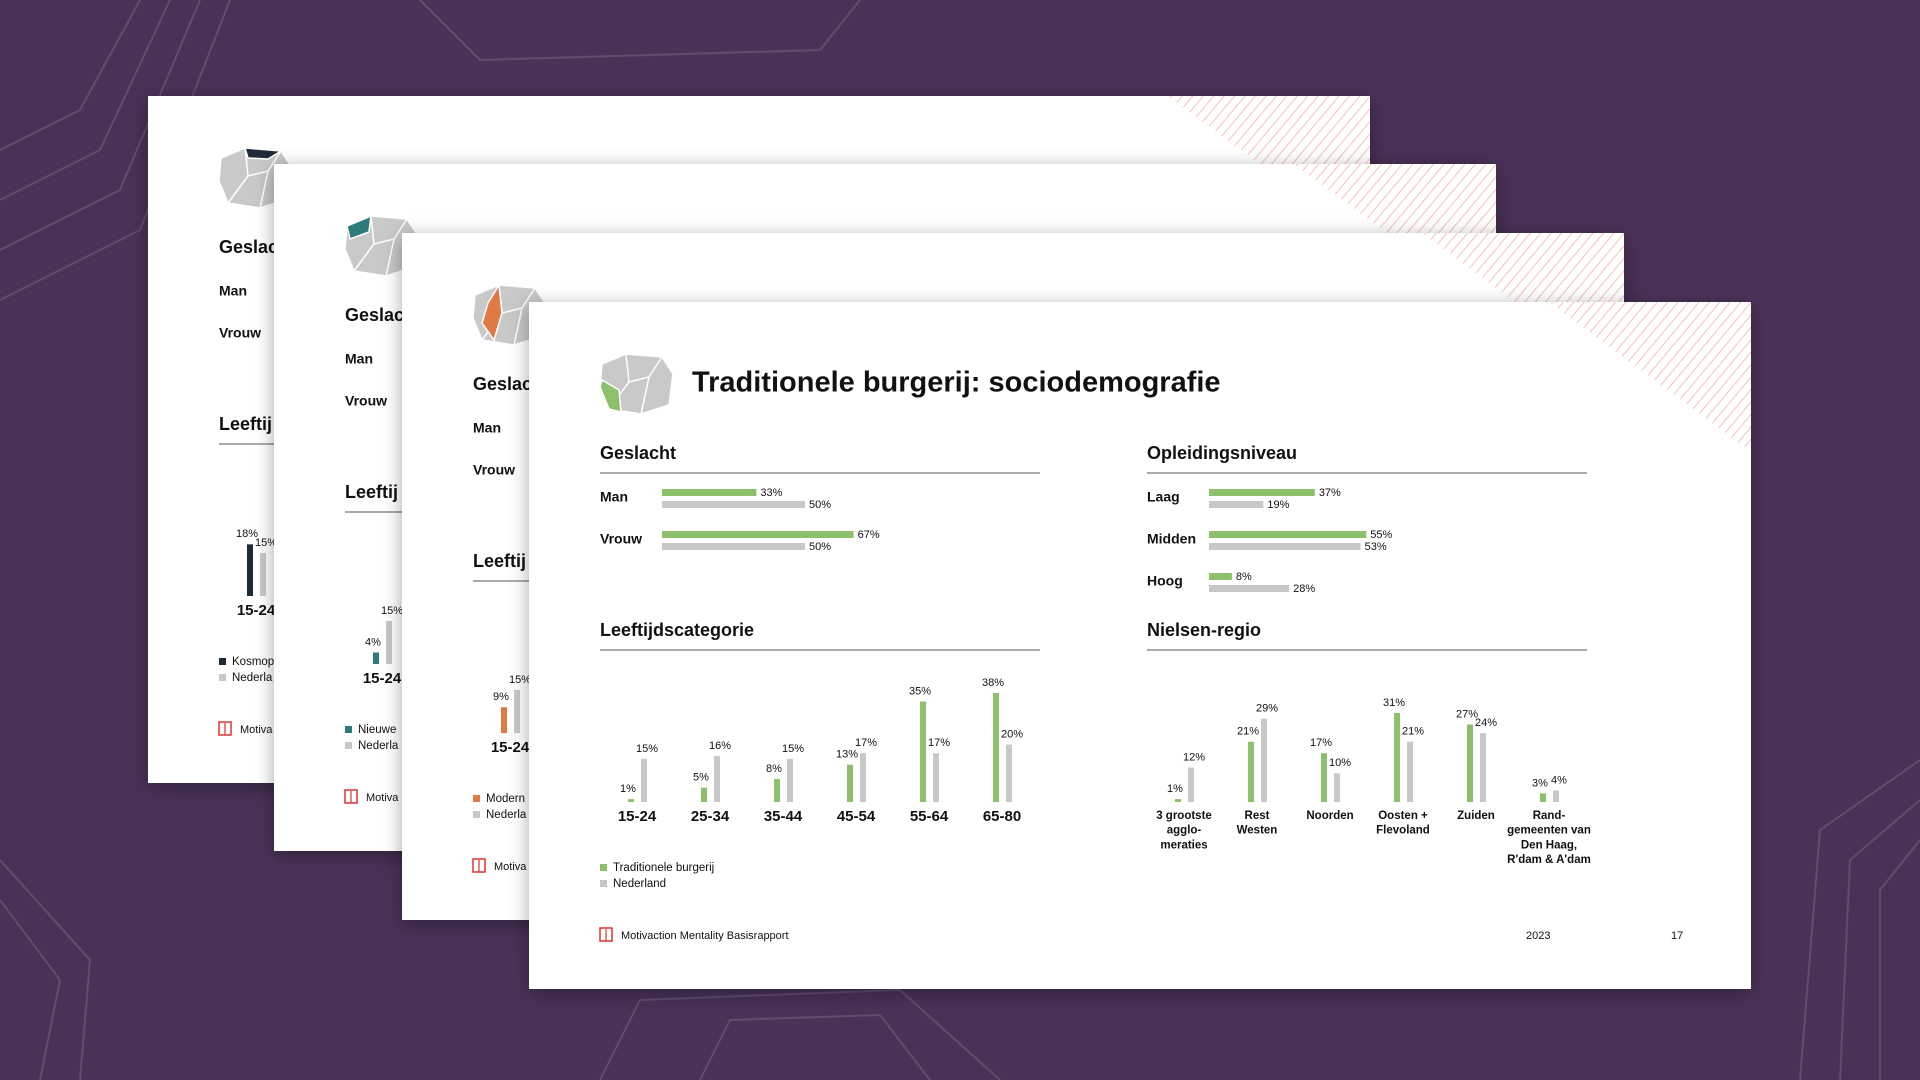 This screenshot has height=1080, width=1920. Describe the element at coordinates (1257, 816) in the screenshot. I see `category-label: Rest` at that location.